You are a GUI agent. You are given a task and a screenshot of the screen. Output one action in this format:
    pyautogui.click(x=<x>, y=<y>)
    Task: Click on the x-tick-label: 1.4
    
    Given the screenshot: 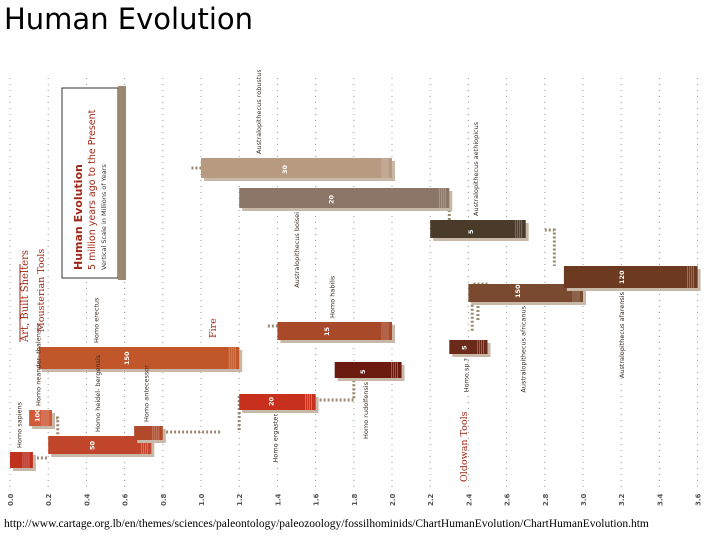 What is the action you would take?
    pyautogui.click(x=278, y=499)
    